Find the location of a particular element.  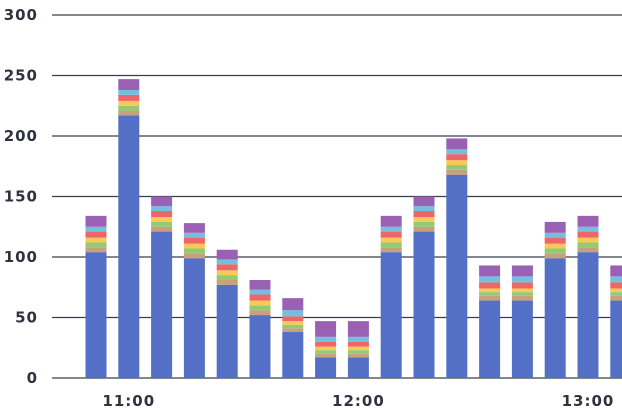

y-tick-label: 0 is located at coordinates (32, 378).